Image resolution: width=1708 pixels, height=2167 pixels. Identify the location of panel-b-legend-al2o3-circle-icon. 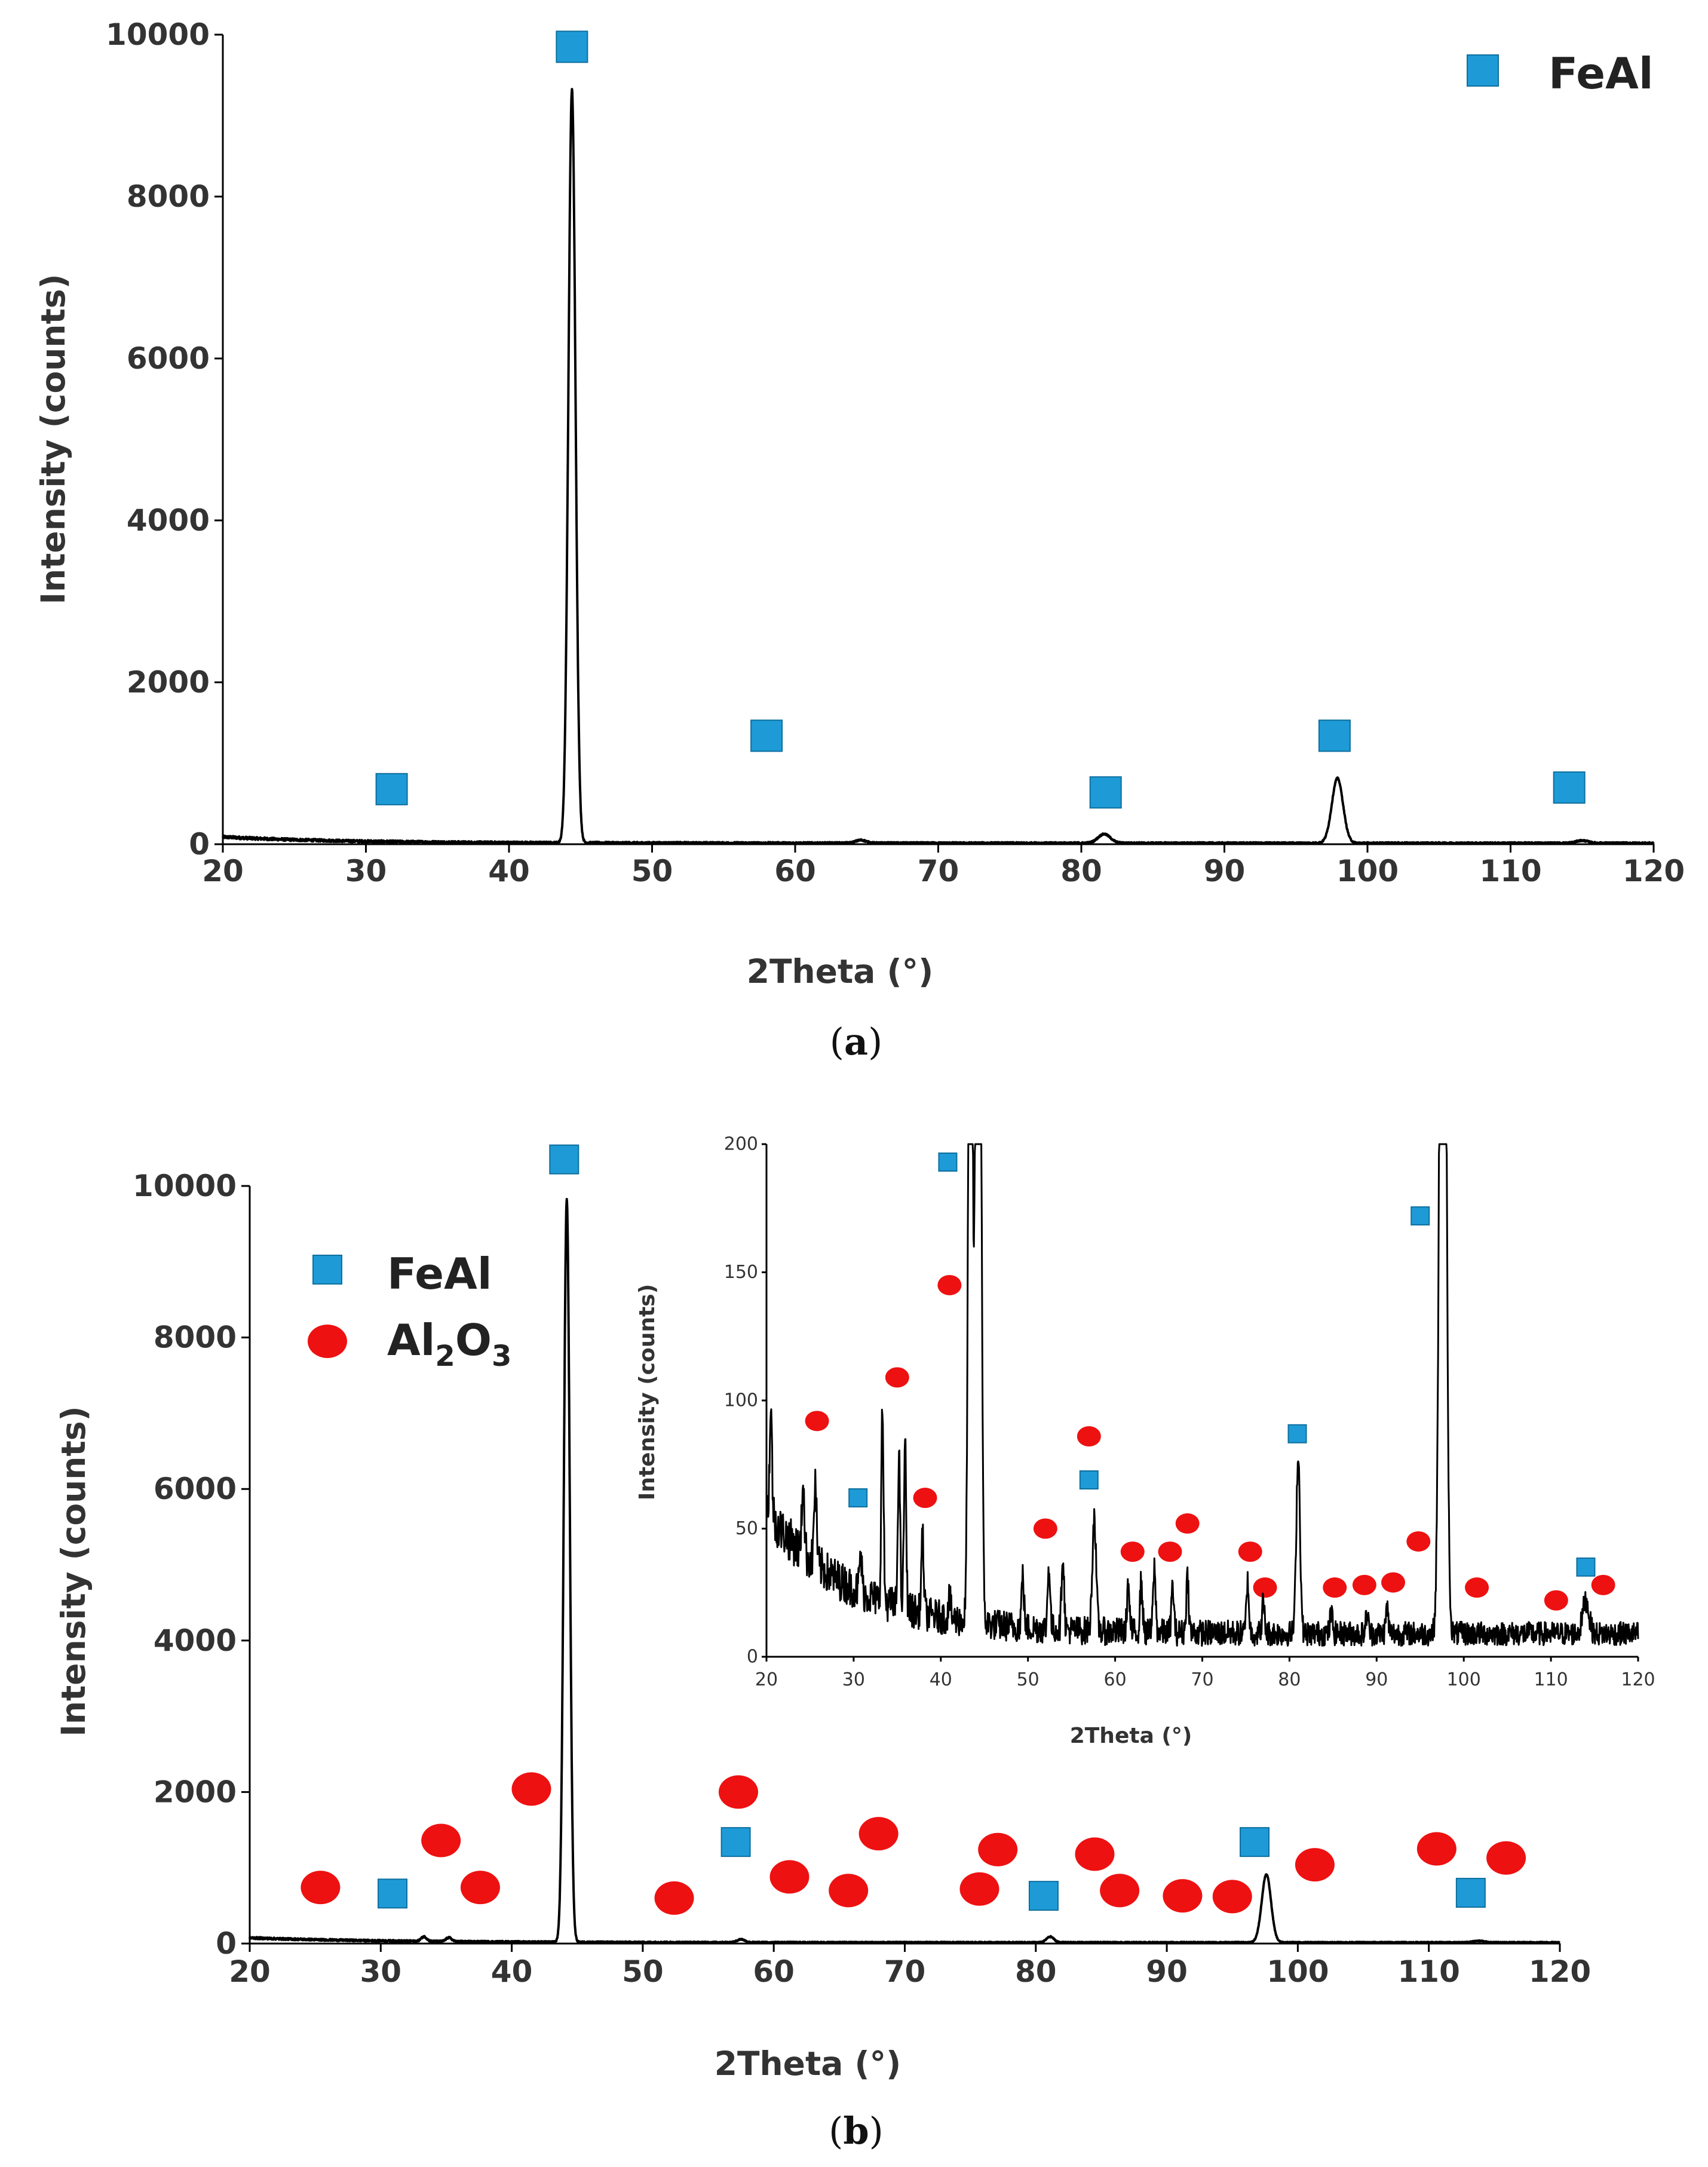
(327, 1341).